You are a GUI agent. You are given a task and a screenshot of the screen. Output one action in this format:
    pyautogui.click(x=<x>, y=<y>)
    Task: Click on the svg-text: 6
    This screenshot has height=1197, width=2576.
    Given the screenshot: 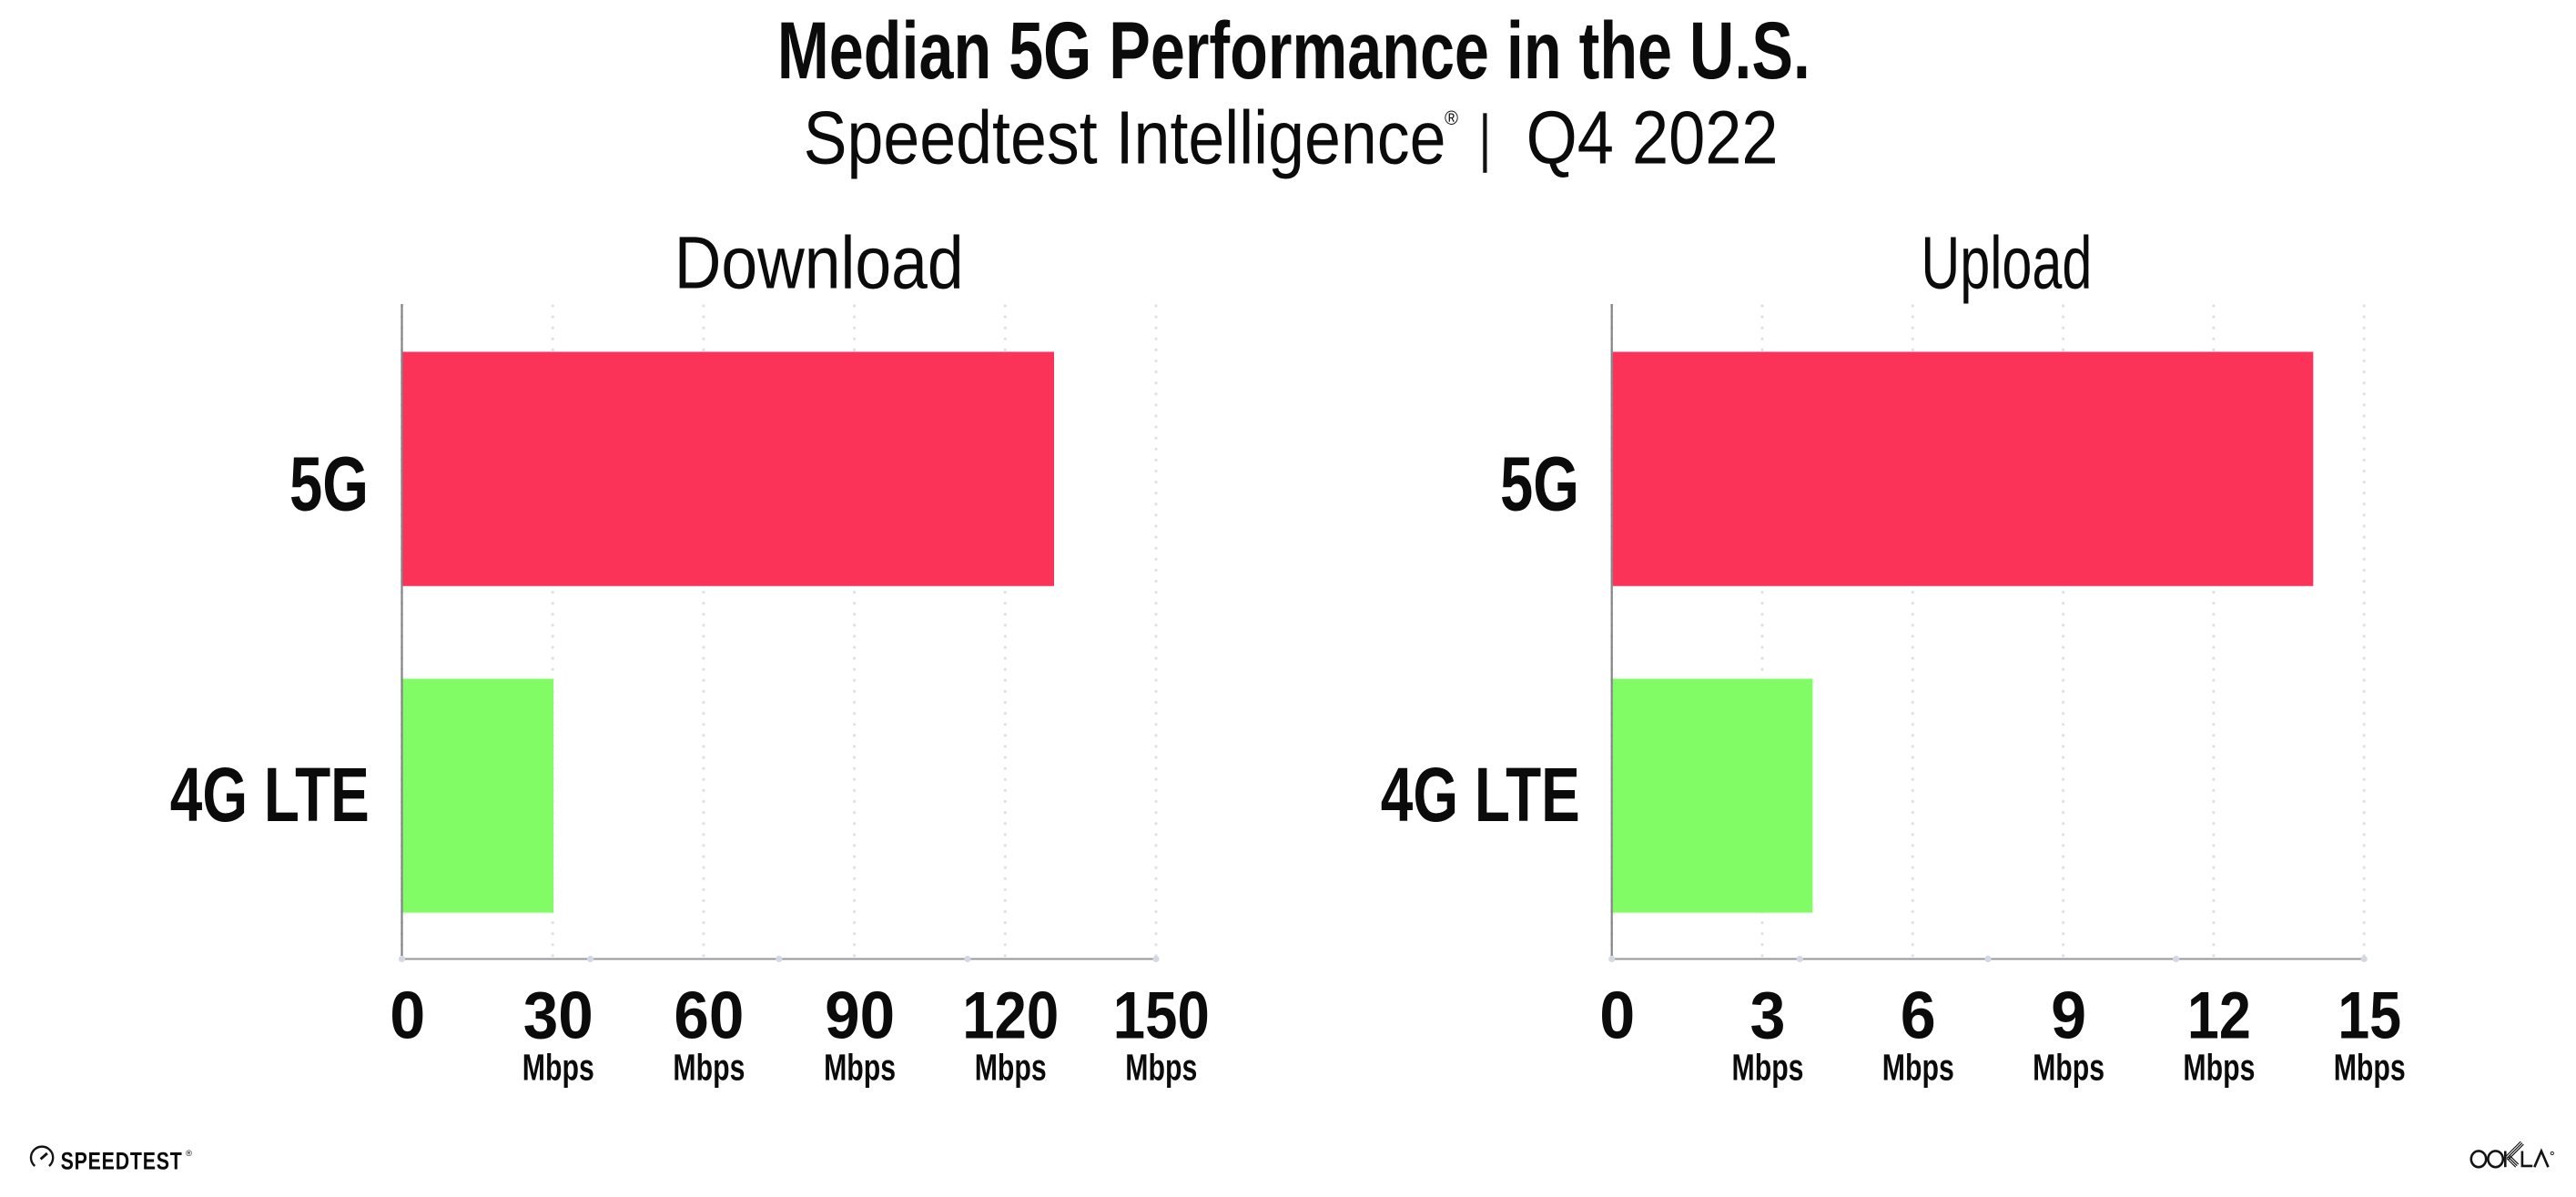 What is the action you would take?
    pyautogui.click(x=1918, y=1015)
    